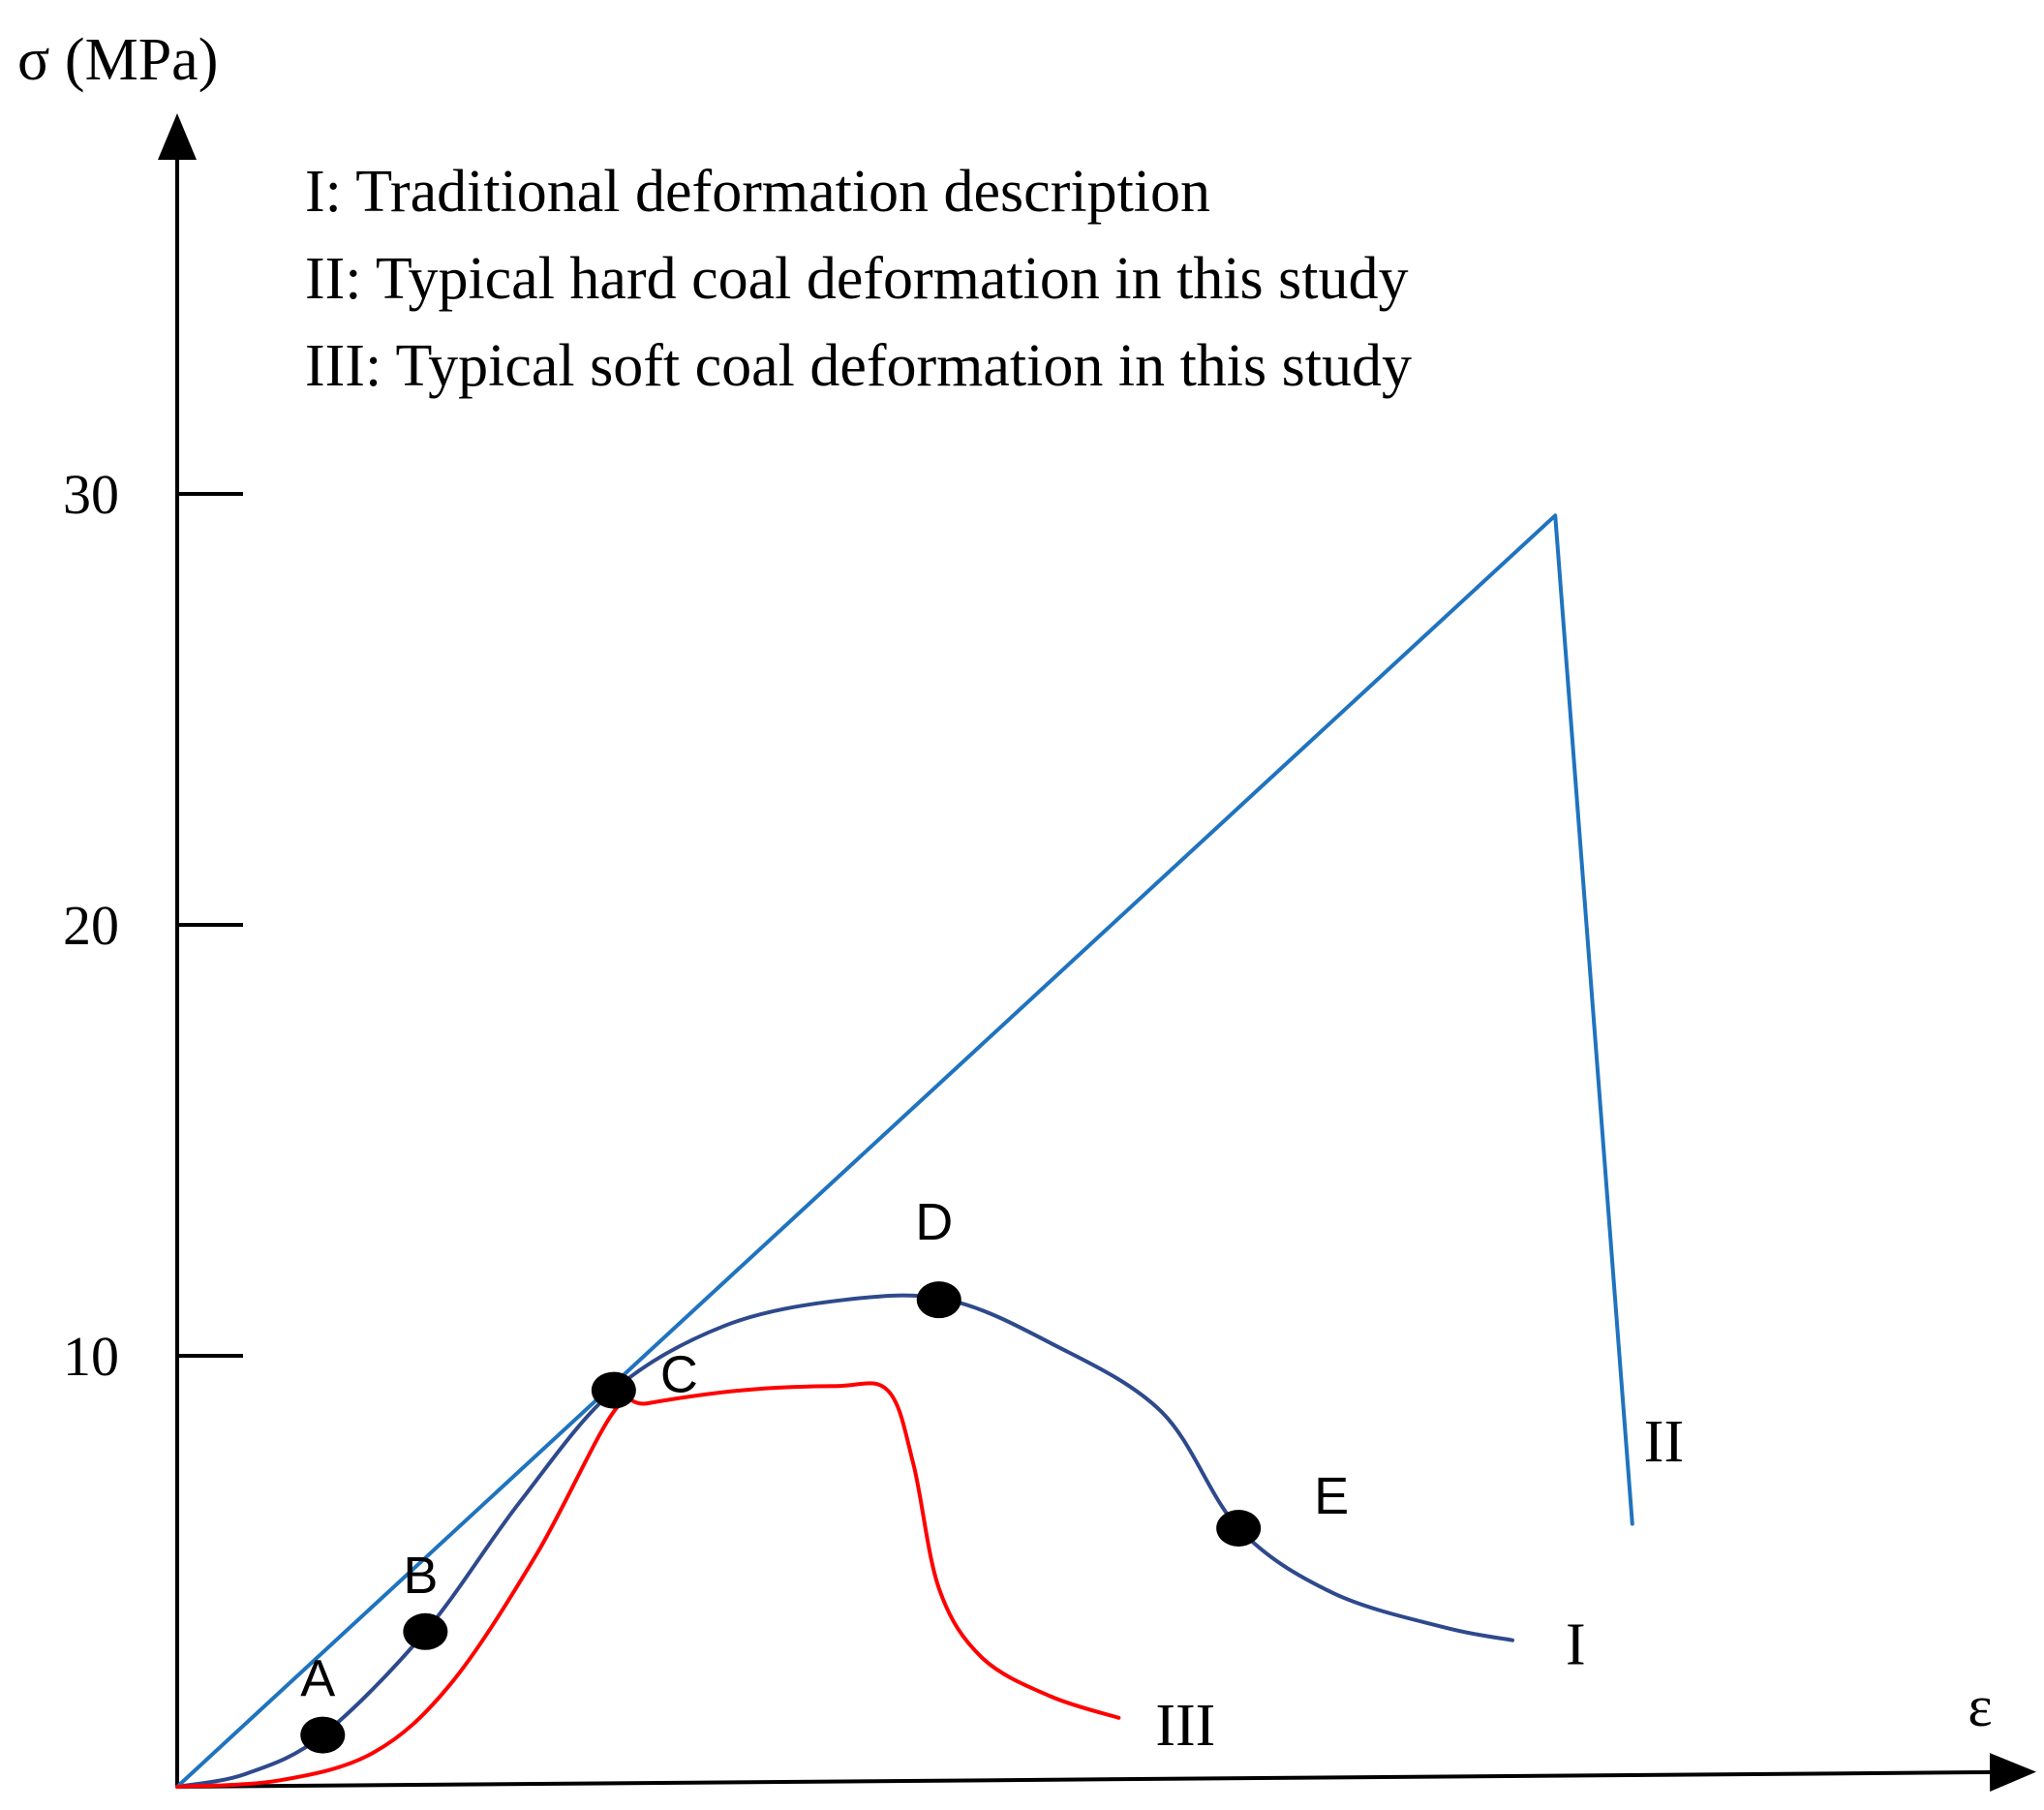 The height and width of the screenshot is (1810, 2044). Describe the element at coordinates (934, 1222) in the screenshot. I see `point-D-label: D` at that location.